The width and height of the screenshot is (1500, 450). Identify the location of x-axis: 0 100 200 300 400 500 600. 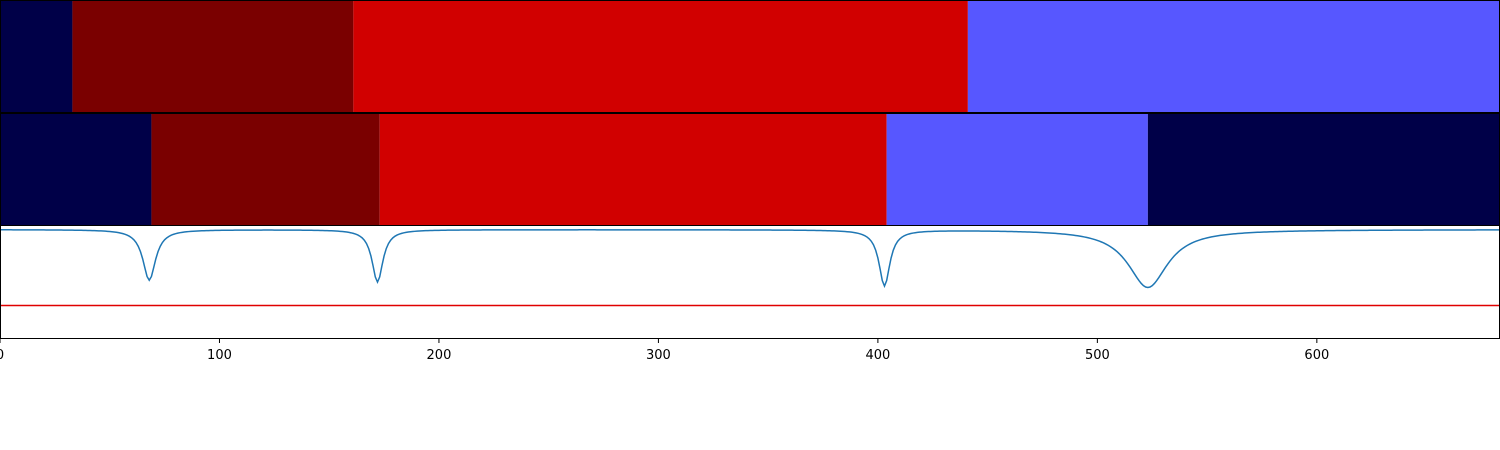
(664, 350).